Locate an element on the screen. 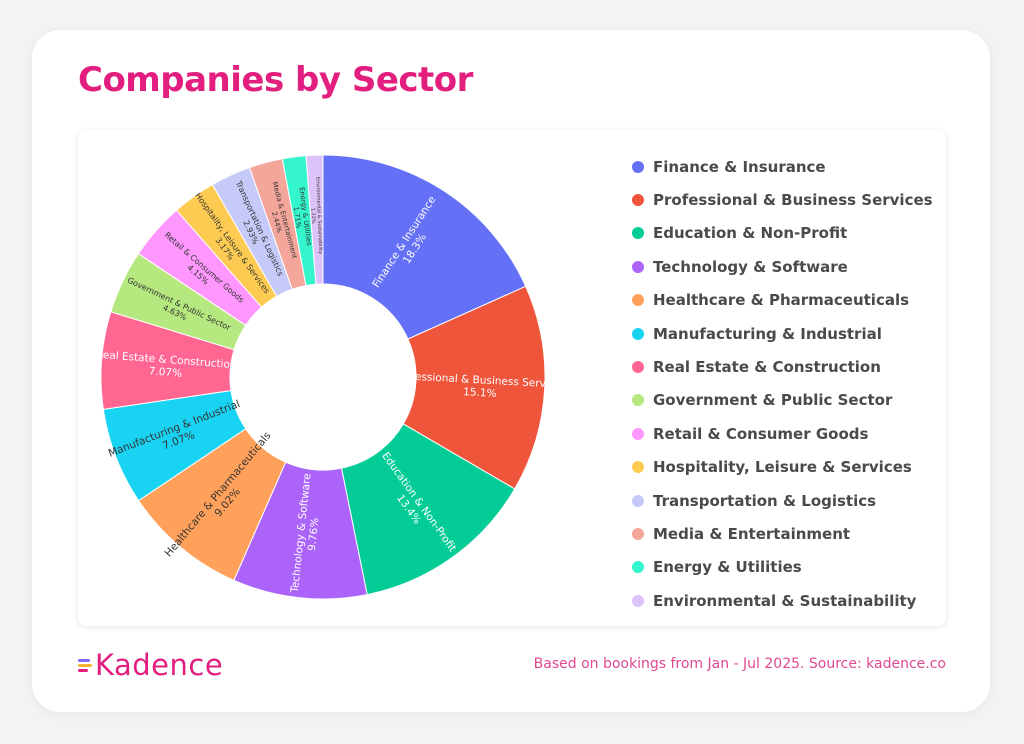  legend-item-energy-and-utilities: Energy & Utilities is located at coordinates (787, 567).